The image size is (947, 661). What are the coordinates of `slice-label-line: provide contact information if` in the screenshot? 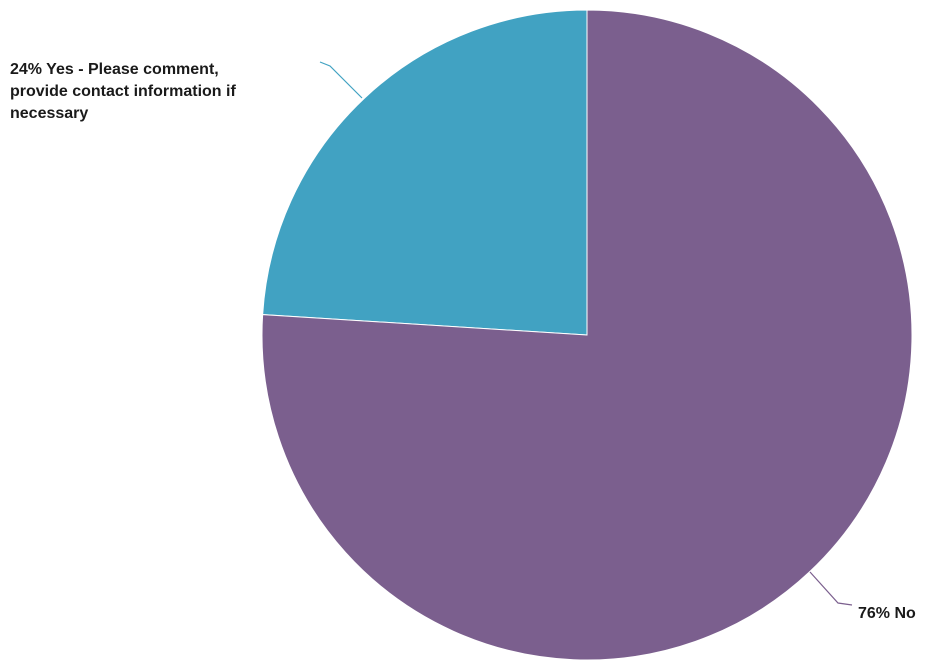 It's located at (123, 91).